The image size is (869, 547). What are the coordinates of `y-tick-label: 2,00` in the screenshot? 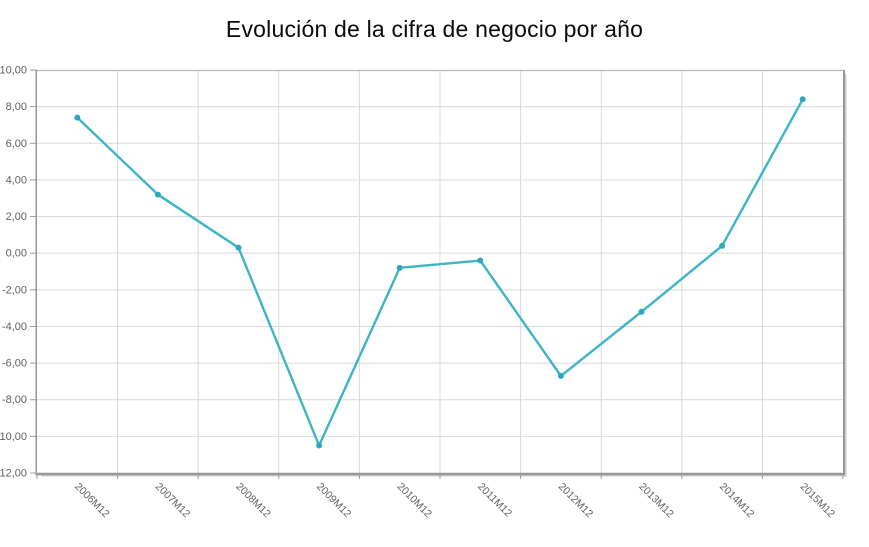 It's located at (16, 217).